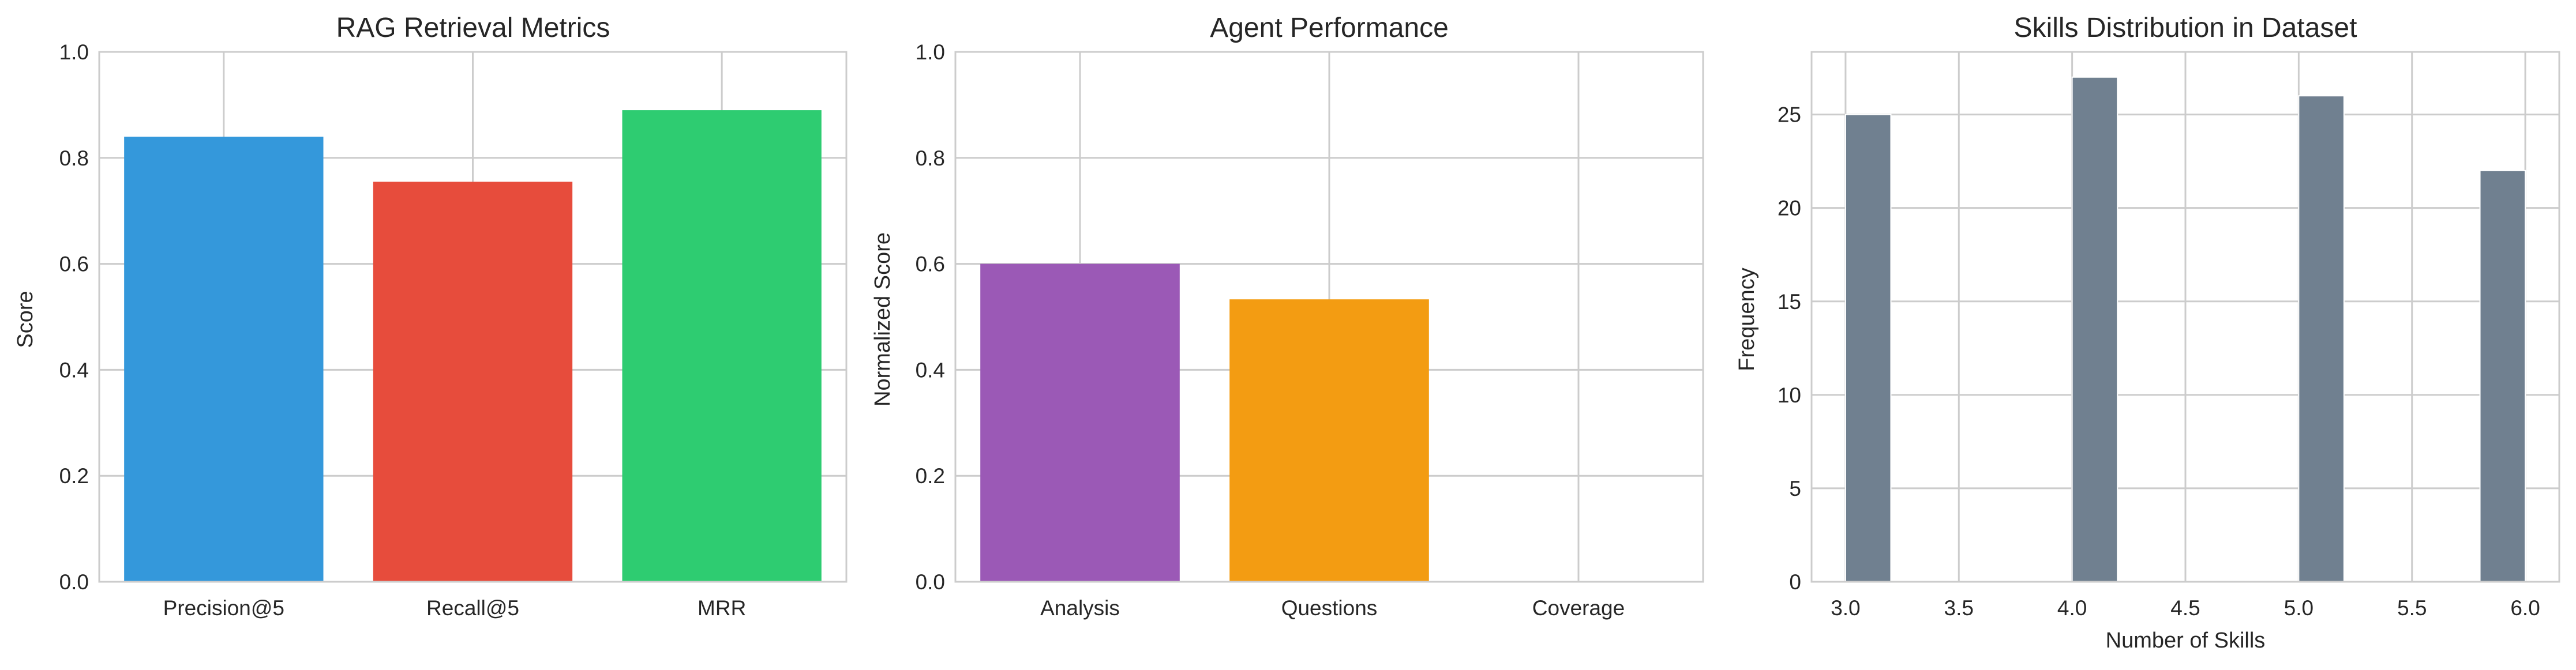 Image resolution: width=2576 pixels, height=670 pixels. What do you see at coordinates (1329, 28) in the screenshot?
I see `agent-performance-title: Agent Performance` at bounding box center [1329, 28].